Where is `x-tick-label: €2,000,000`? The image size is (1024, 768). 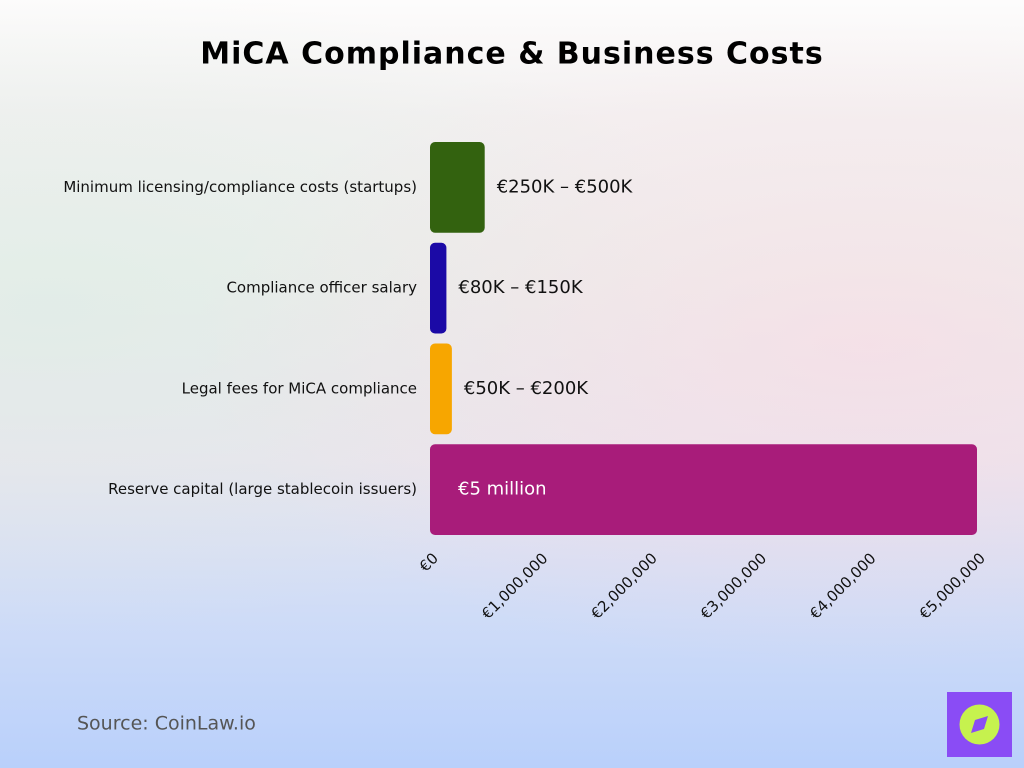 x-tick-label: €2,000,000 is located at coordinates (623, 585).